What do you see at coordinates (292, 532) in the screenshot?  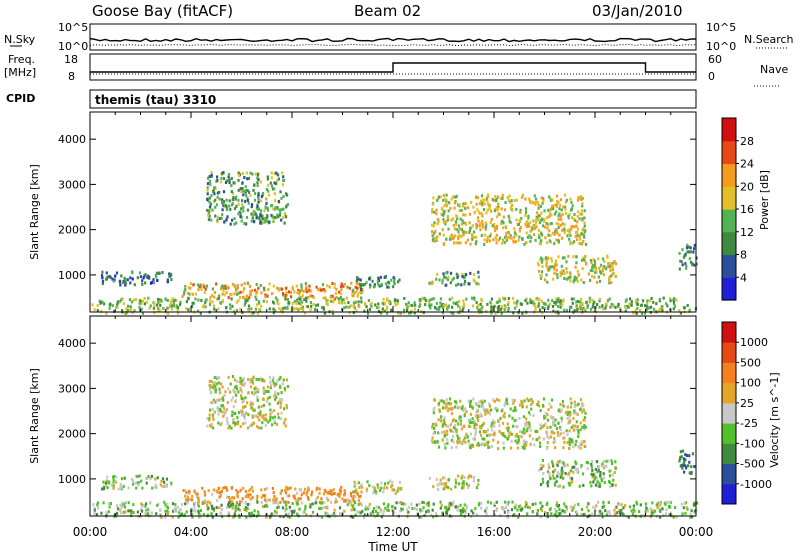 I see `x-tick-label: 08:00` at bounding box center [292, 532].